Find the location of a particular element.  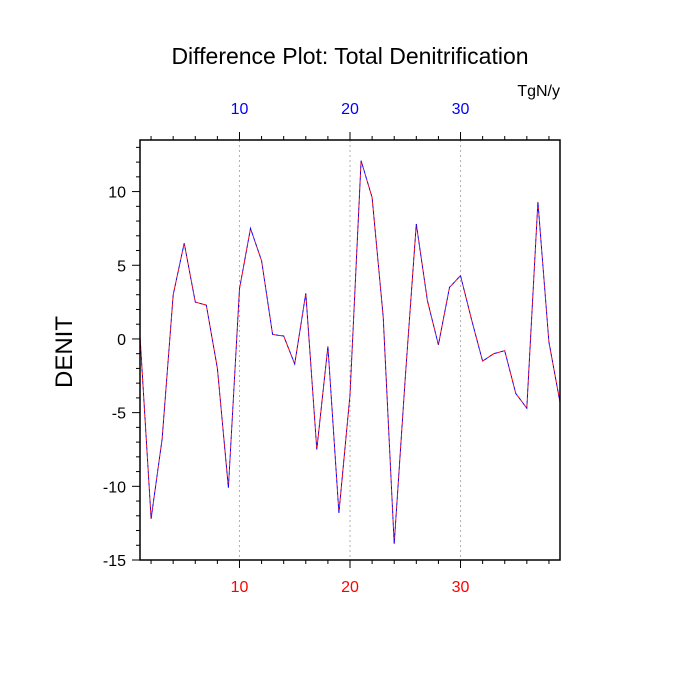

y-tick-label: 10 is located at coordinates (117, 193).